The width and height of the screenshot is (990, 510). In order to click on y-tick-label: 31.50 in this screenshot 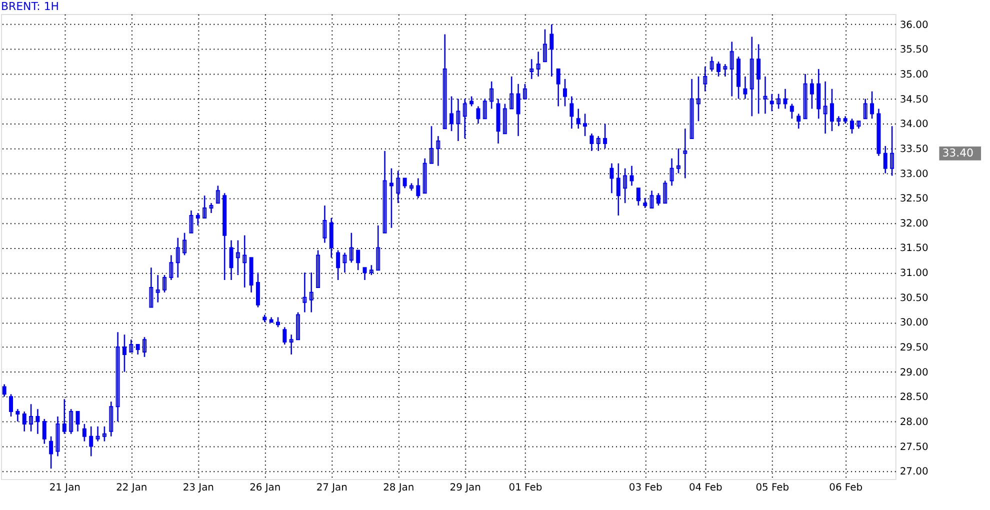, I will do `click(914, 248)`.